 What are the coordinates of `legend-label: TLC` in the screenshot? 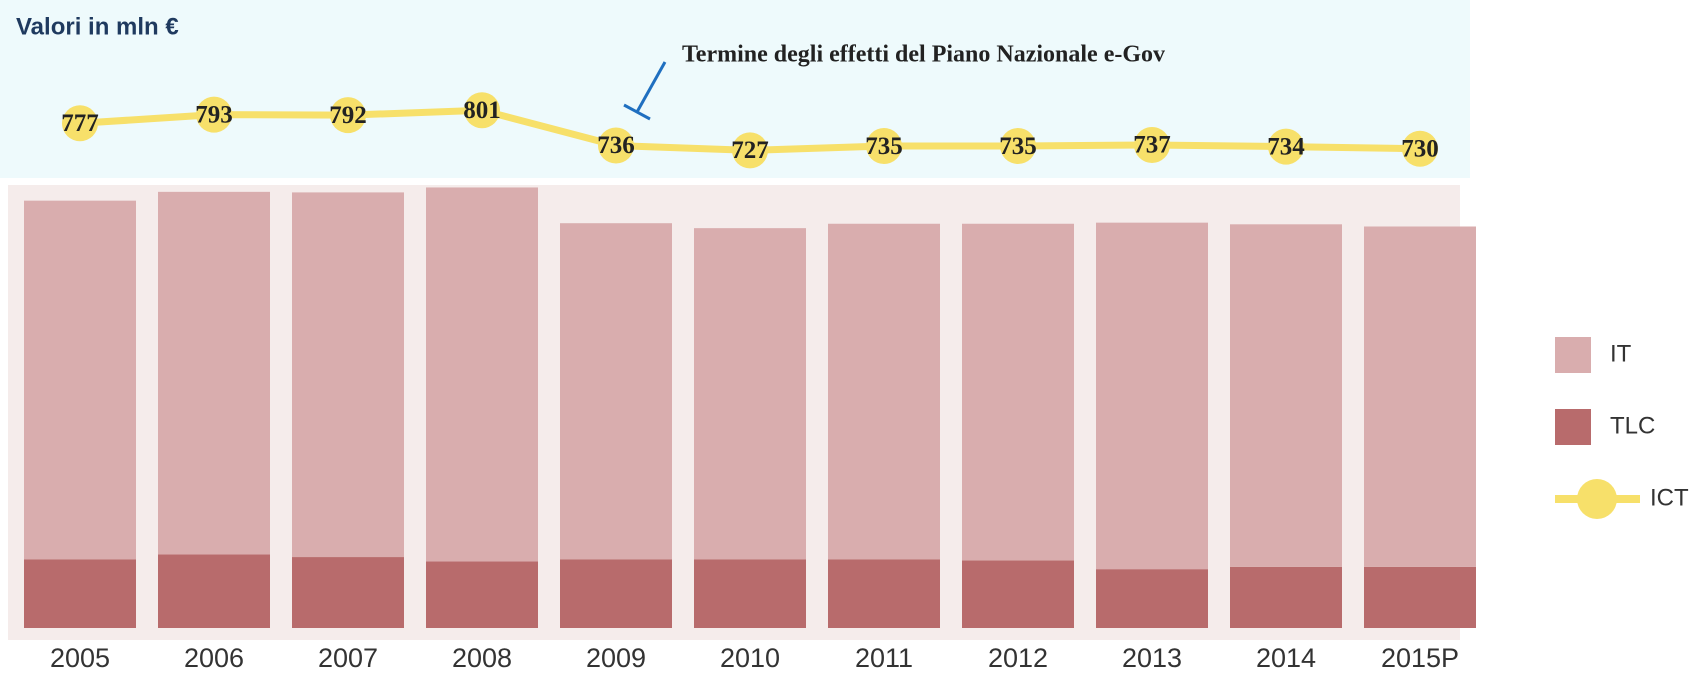 It's located at (1632, 425).